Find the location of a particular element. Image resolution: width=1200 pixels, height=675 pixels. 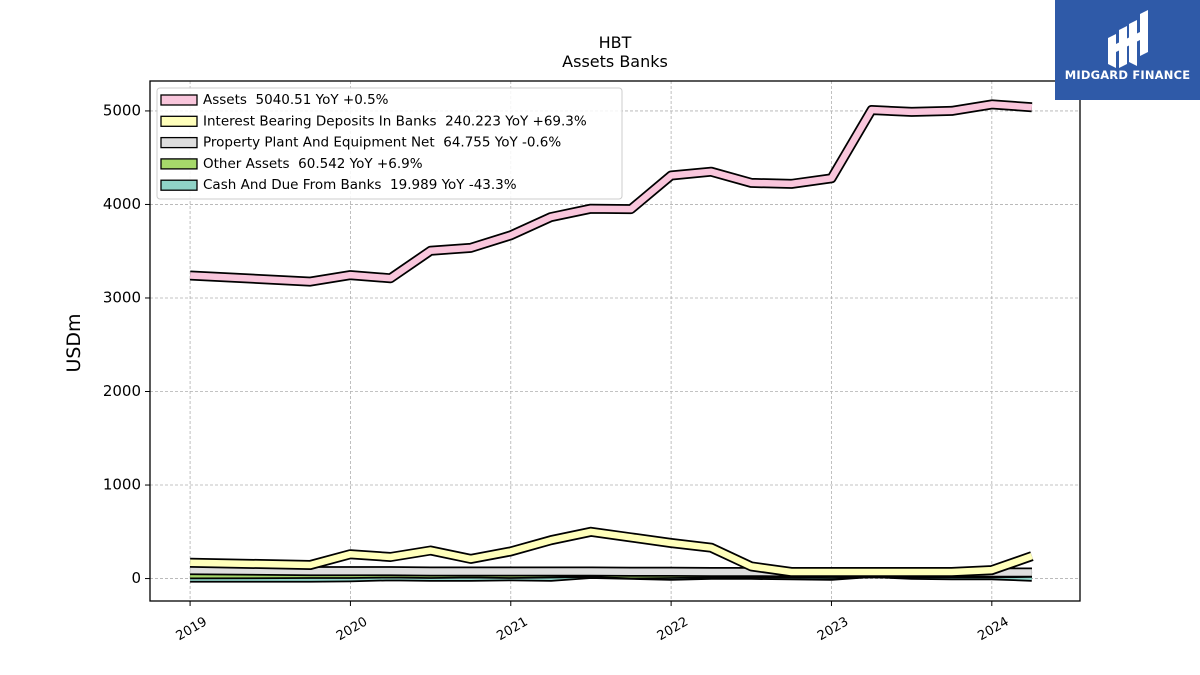

y-axis-label: USDm is located at coordinates (74, 342).